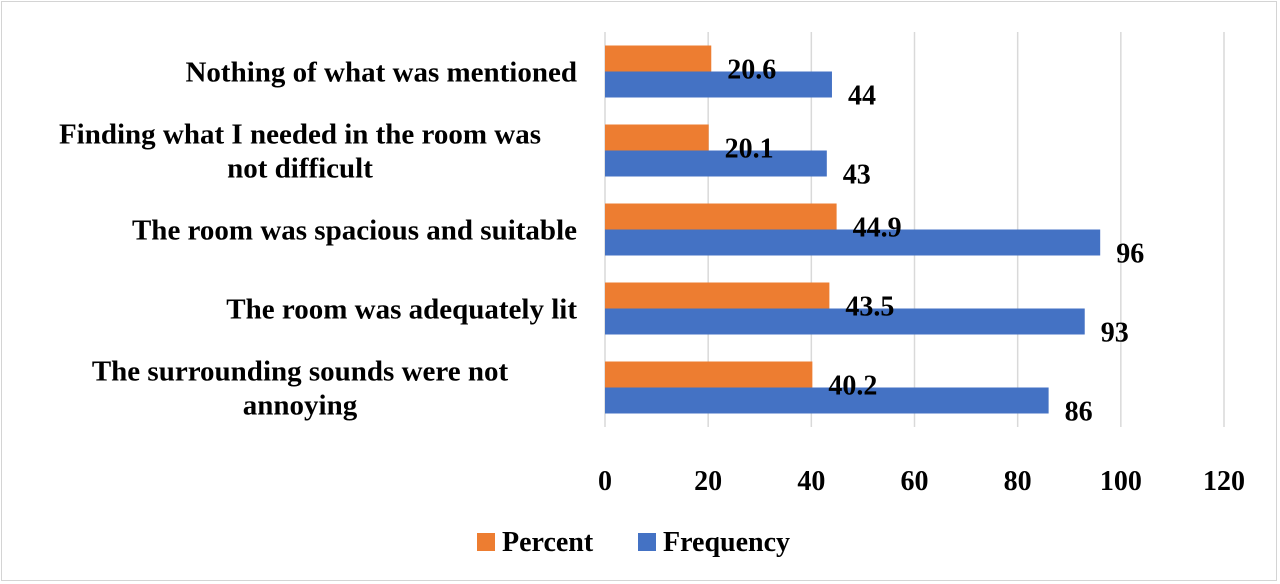 Image resolution: width=1280 pixels, height=584 pixels. Describe the element at coordinates (811, 481) in the screenshot. I see `x-tick-label: 40` at that location.